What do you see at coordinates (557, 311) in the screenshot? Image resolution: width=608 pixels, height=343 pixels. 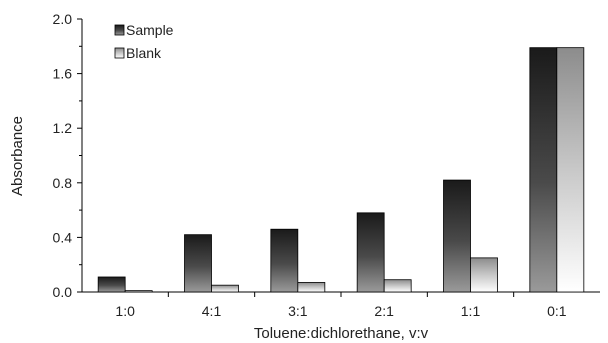 I see `x-tick-label: 0:1` at bounding box center [557, 311].